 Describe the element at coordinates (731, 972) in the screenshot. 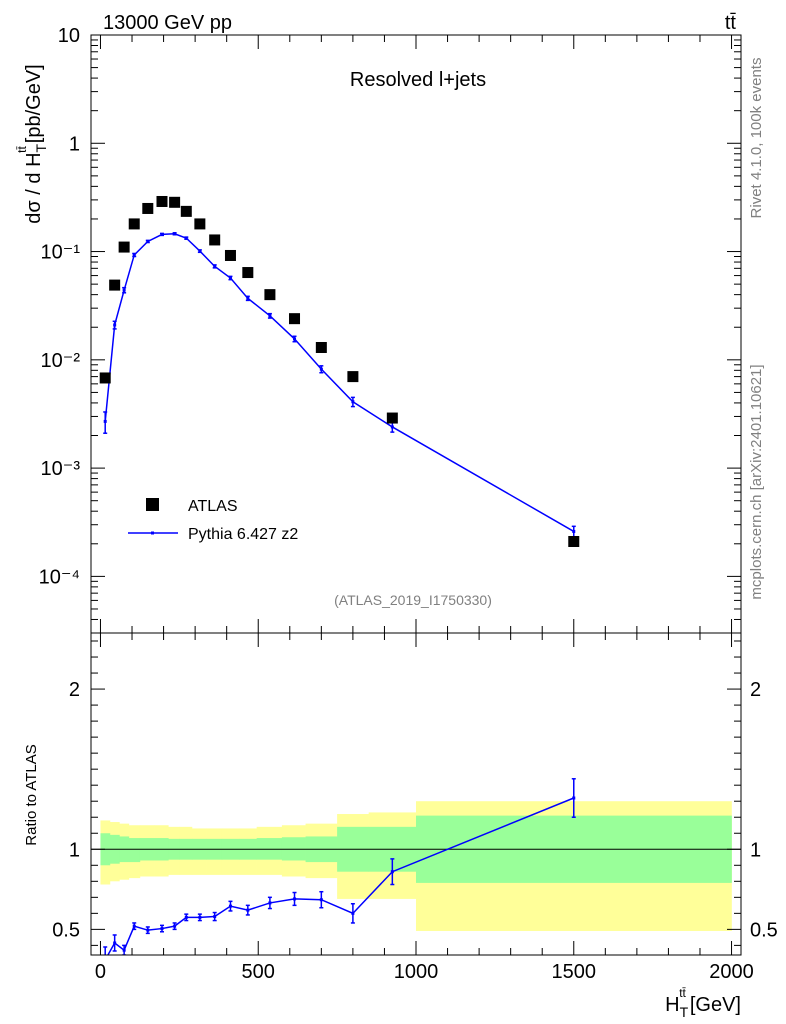

I see `x-tick-label: 2000` at that location.